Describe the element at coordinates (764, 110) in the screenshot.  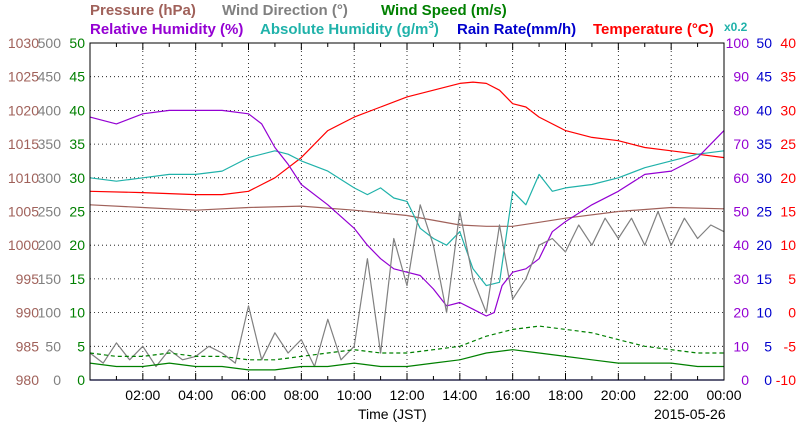
I see `tick-label-rain-rate: 40` at that location.